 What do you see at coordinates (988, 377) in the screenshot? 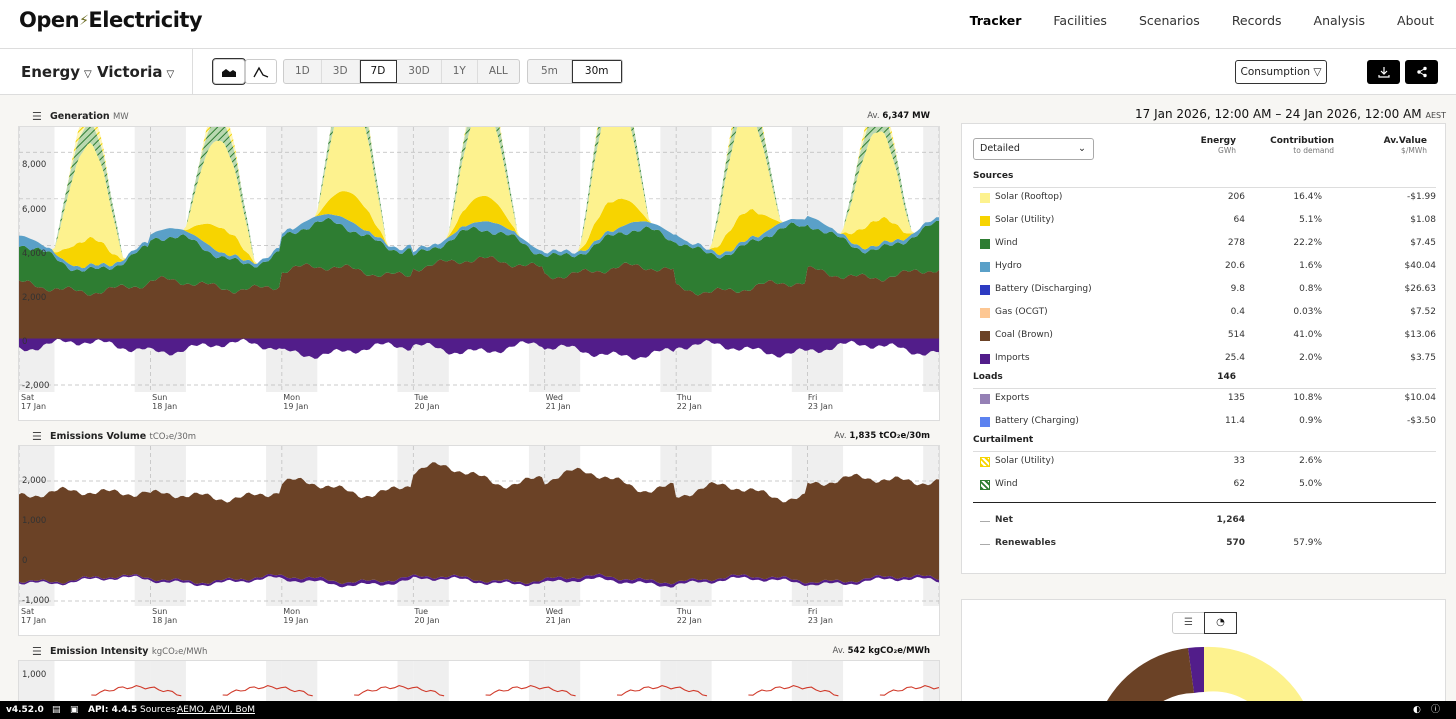
I see `section-loads: Loads` at bounding box center [988, 377].